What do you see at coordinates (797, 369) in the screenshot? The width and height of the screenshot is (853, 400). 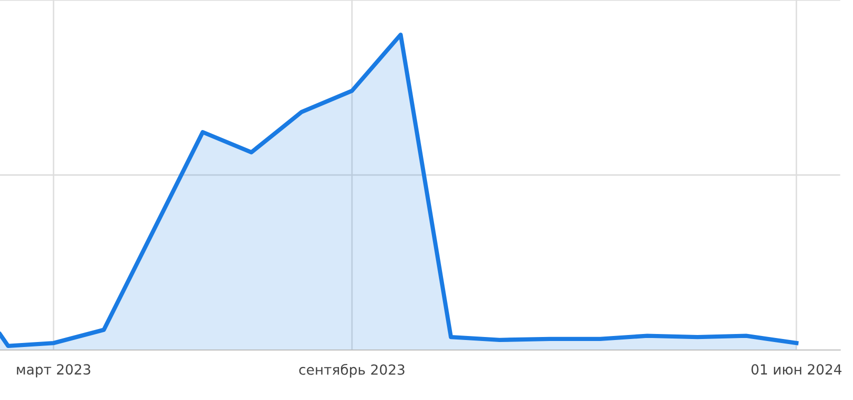 I see `x-tick-label: 01 июн 2024` at bounding box center [797, 369].